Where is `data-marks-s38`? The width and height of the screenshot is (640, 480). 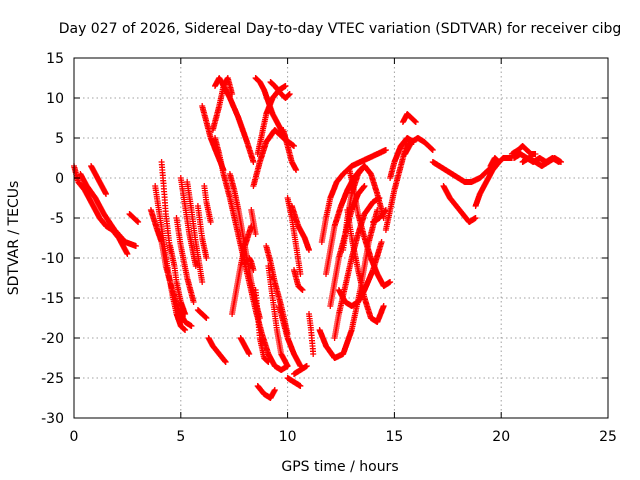
data-marks-s38 is located at coordinates (294, 382).